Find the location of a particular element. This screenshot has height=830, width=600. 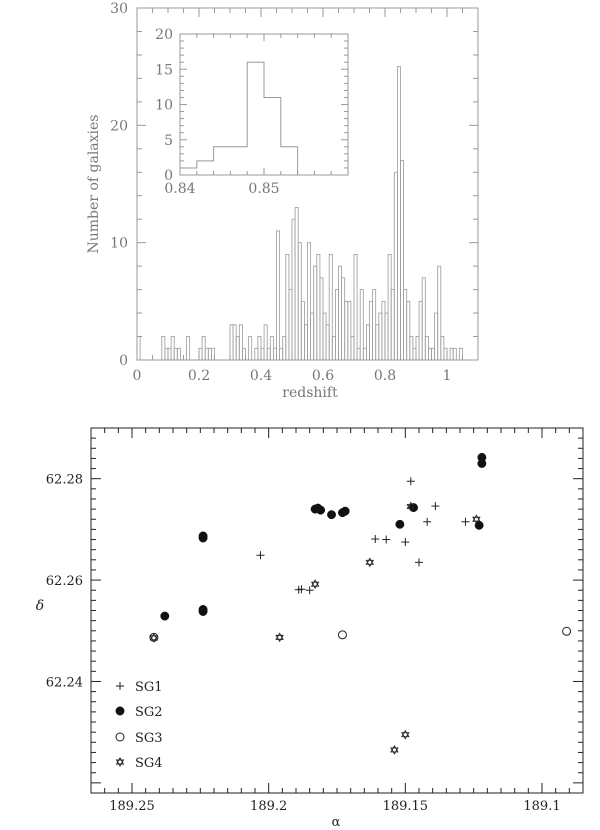

legend-marker-sg3 is located at coordinates (120, 737).